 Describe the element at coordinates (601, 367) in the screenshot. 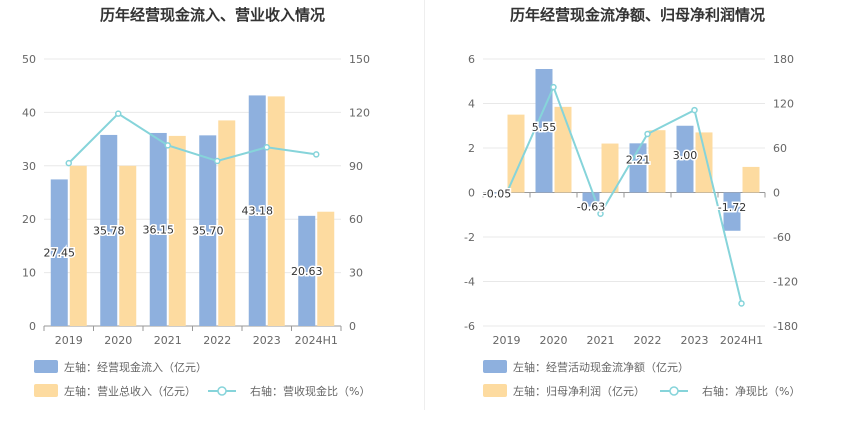

I see `legend-label: 左轴：经营活动现金流净额（亿元）` at that location.